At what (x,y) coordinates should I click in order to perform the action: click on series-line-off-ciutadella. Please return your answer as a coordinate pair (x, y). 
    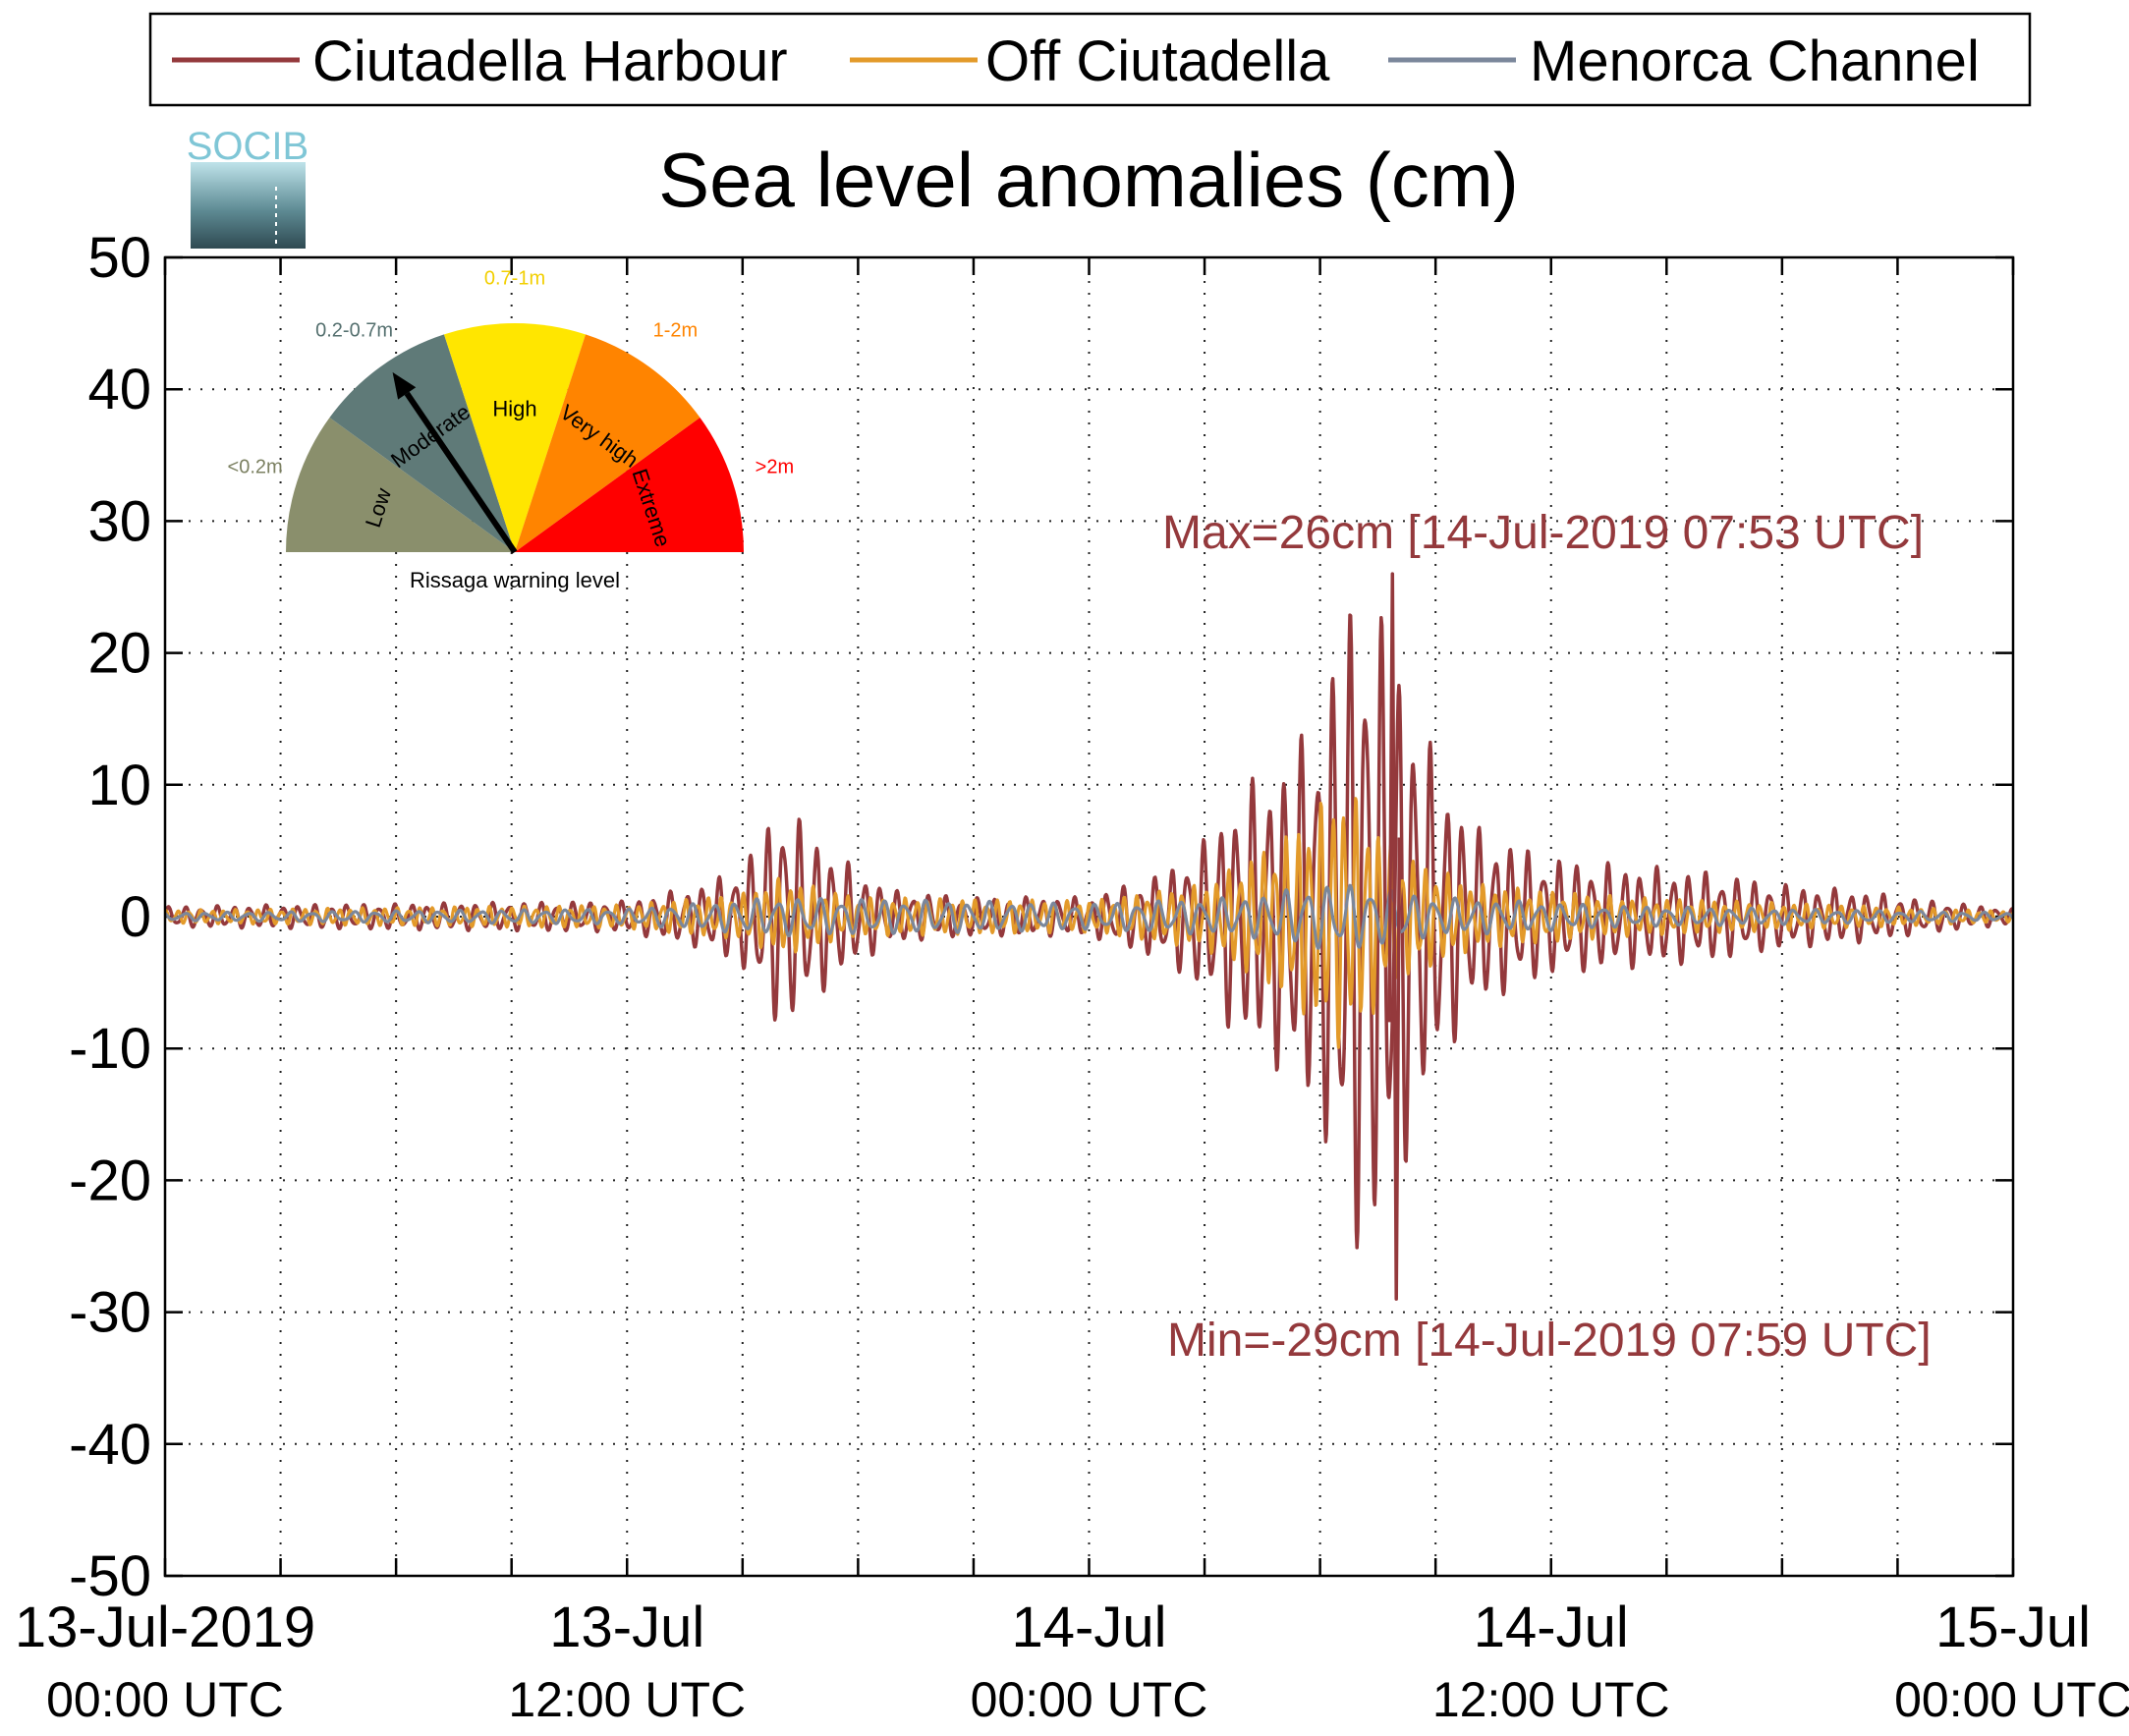
    Looking at the image, I should click on (1089, 923).